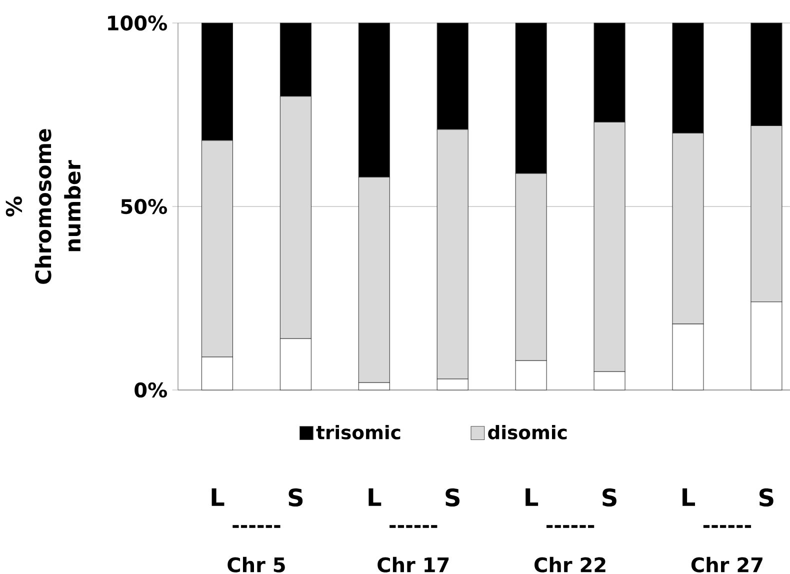  What do you see at coordinates (726, 564) in the screenshot?
I see `text: Chr 27` at bounding box center [726, 564].